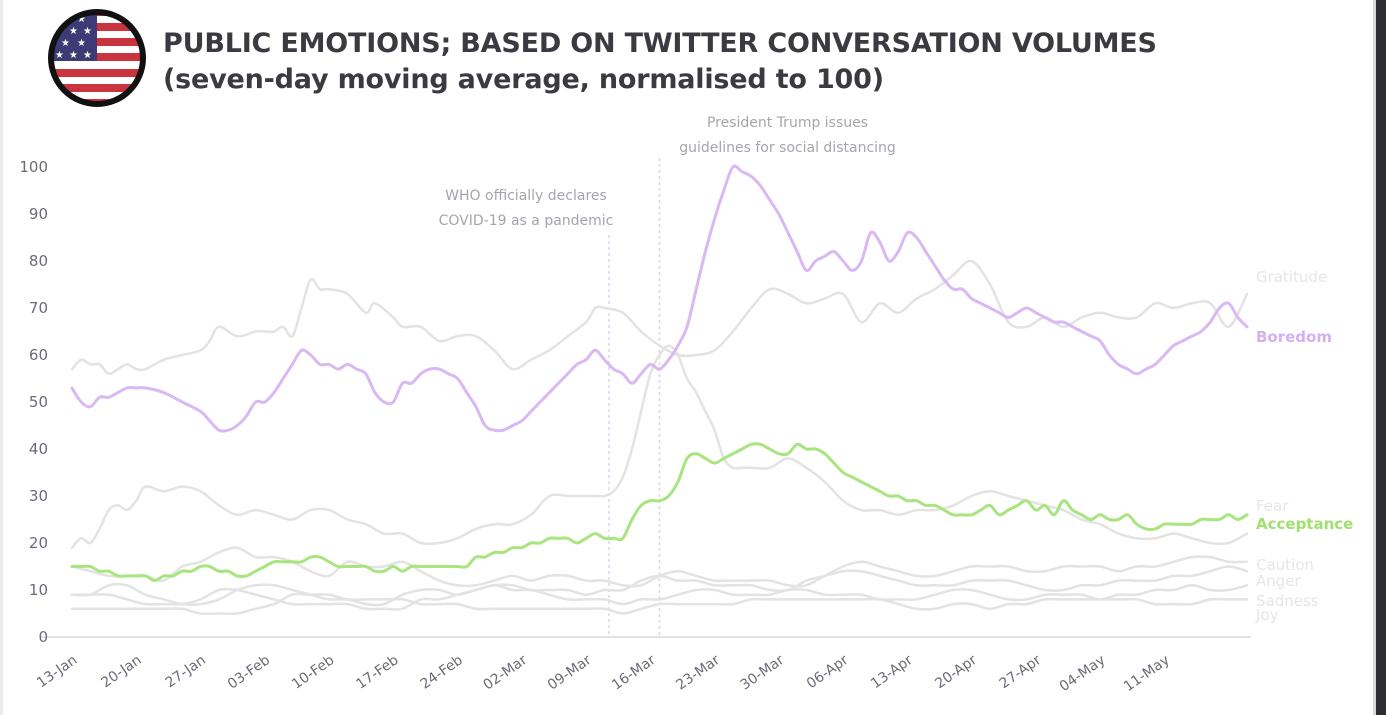  What do you see at coordinates (38, 496) in the screenshot?
I see `y-tick-label: 30` at bounding box center [38, 496].